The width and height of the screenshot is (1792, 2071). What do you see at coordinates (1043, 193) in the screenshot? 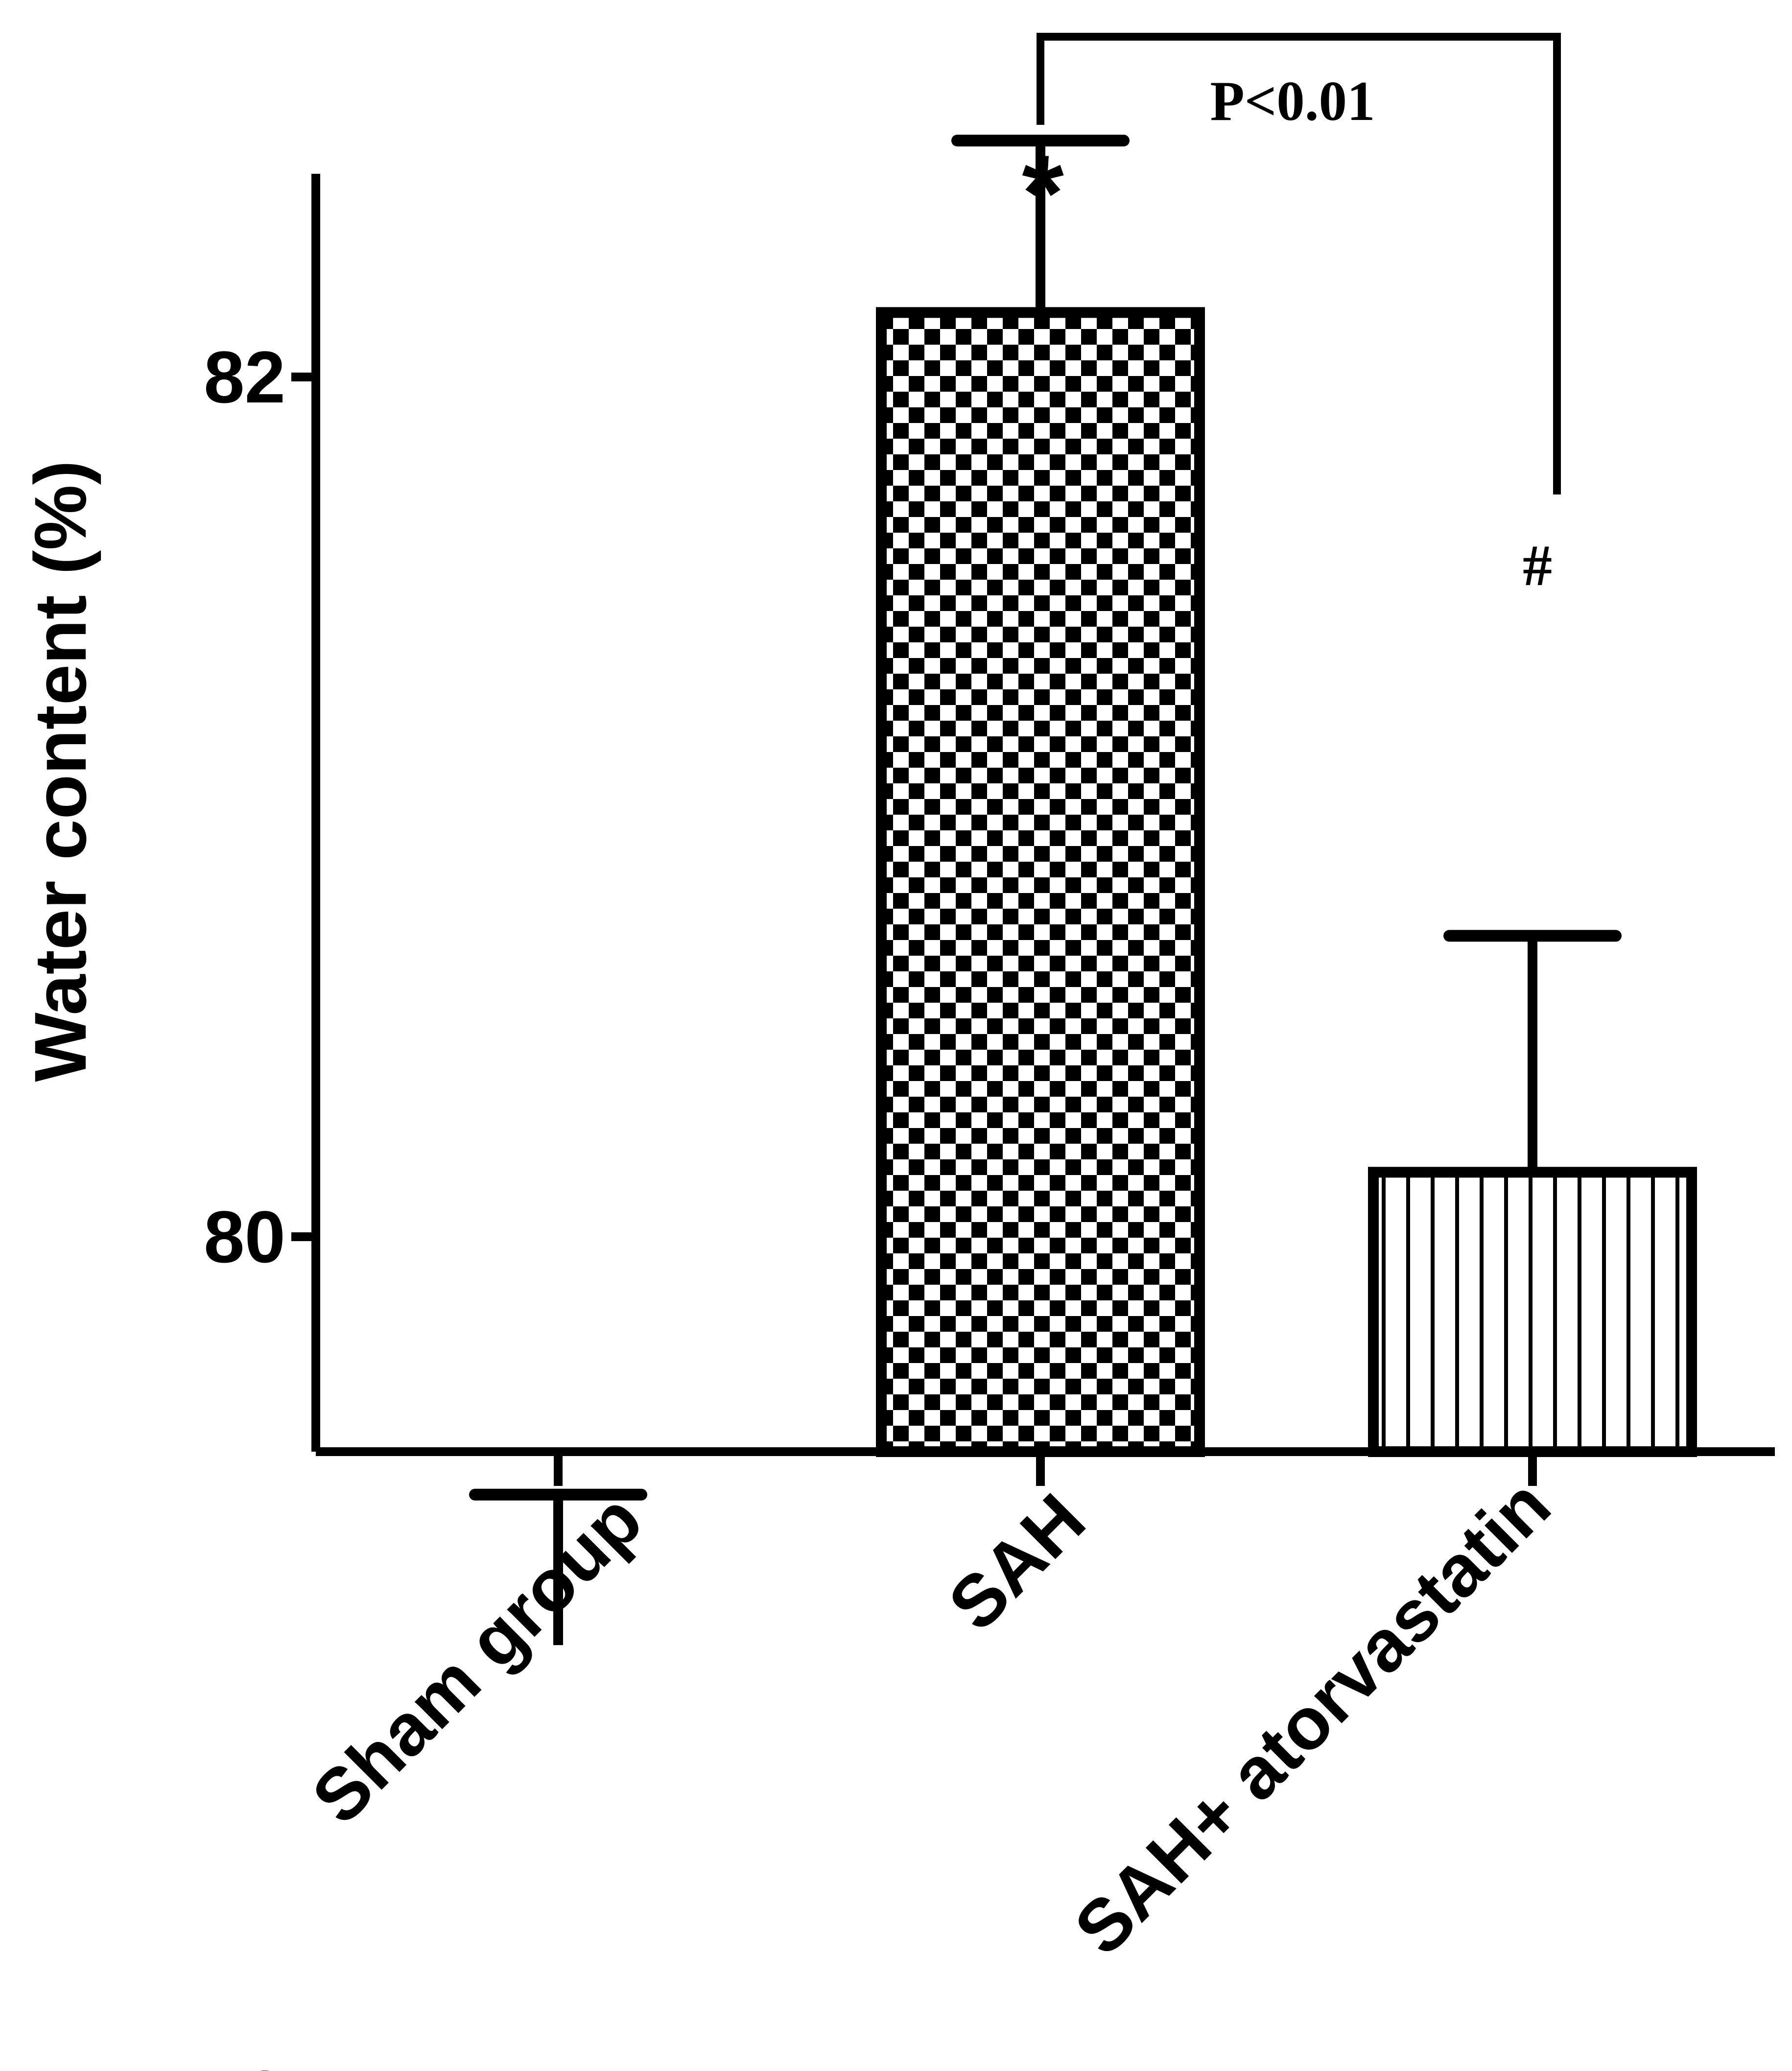
I see `significance-asterisk: *` at bounding box center [1043, 193].